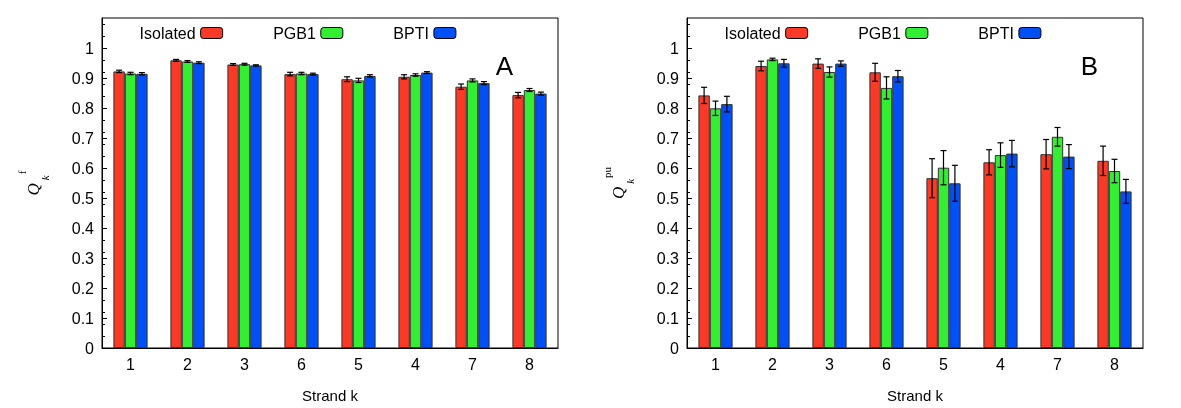 Image resolution: width=1181 pixels, height=408 pixels. I want to click on annotation: B, so click(1089, 66).